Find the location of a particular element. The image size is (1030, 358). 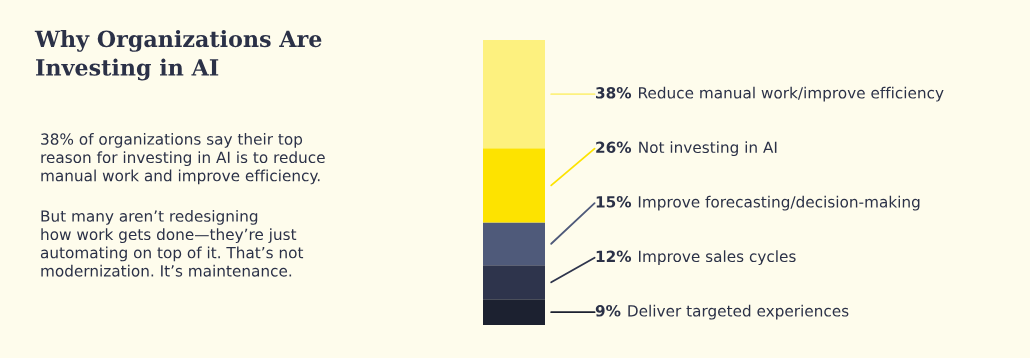

data-label: 26% is located at coordinates (614, 147).